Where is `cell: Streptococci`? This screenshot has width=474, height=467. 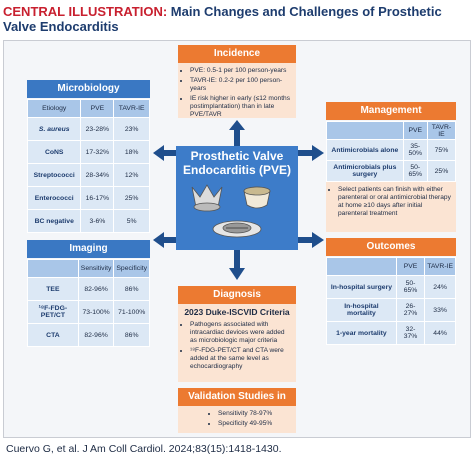 cell: Streptococci is located at coordinates (54, 175).